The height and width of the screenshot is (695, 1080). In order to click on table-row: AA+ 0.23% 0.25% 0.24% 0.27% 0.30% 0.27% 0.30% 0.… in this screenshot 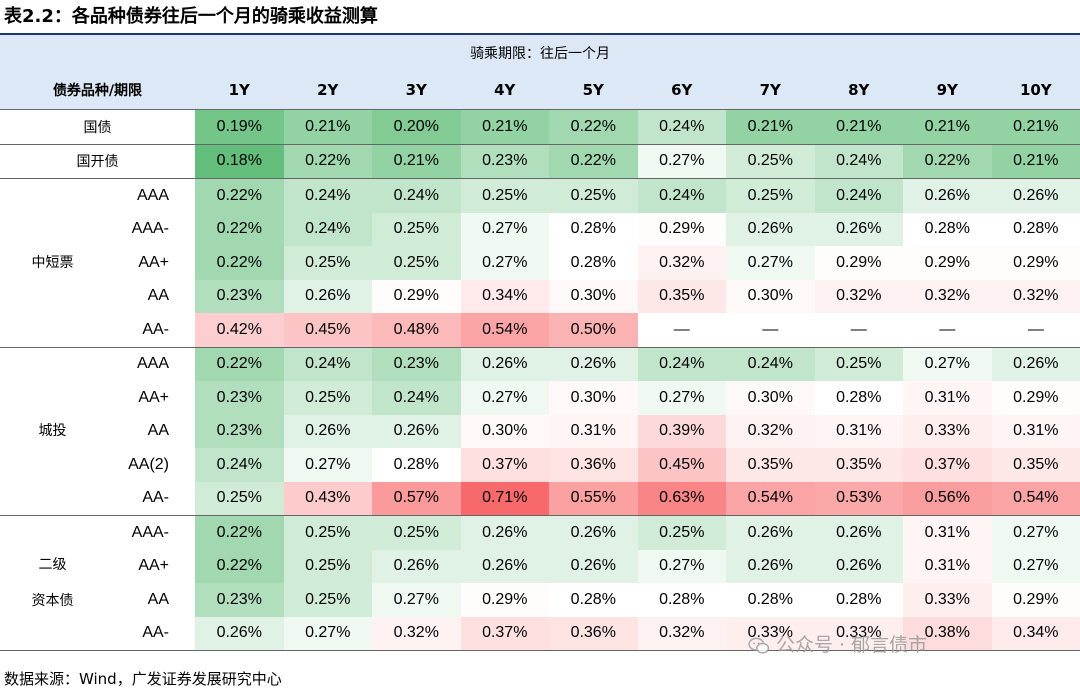, I will do `click(540, 398)`.